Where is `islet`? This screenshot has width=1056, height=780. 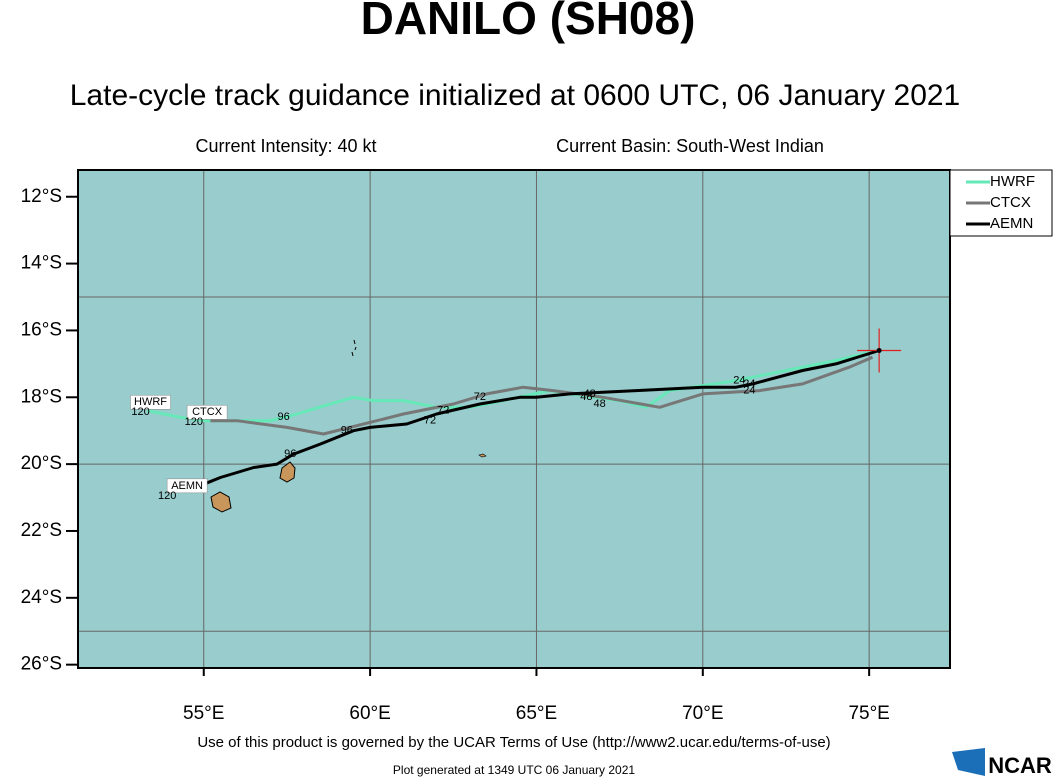 islet is located at coordinates (482, 455).